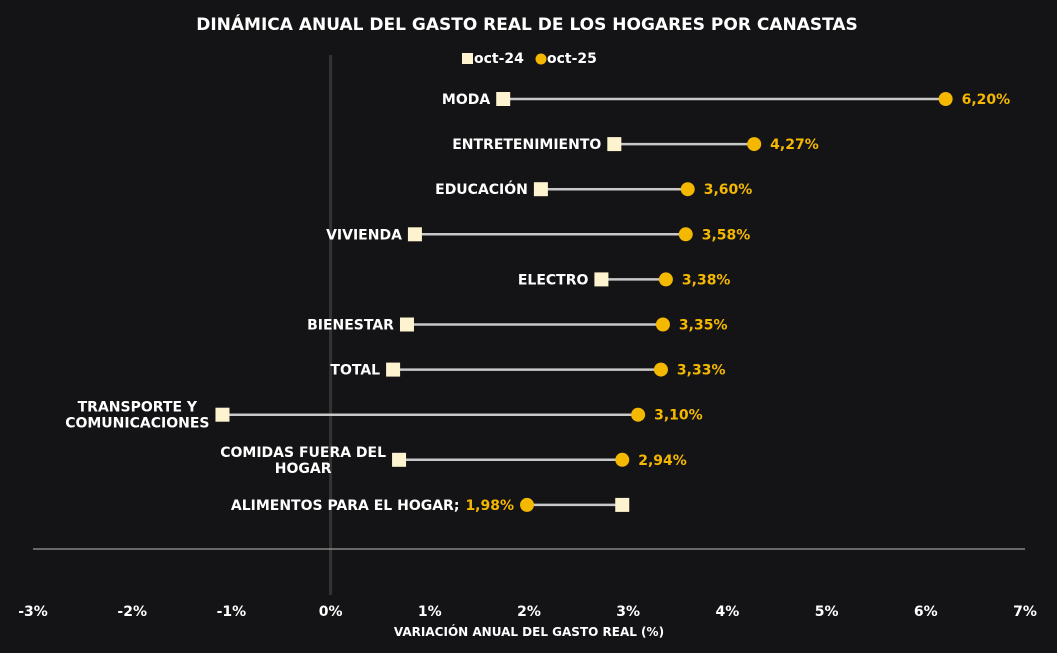 The height and width of the screenshot is (653, 1057). I want to click on category-label: ELECTRO, so click(553, 280).